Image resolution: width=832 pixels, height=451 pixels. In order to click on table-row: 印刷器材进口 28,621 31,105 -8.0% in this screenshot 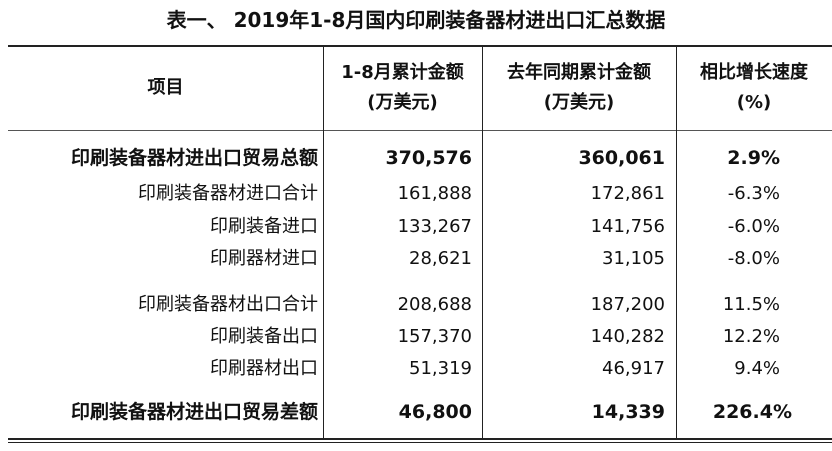, I will do `click(416, 259)`.